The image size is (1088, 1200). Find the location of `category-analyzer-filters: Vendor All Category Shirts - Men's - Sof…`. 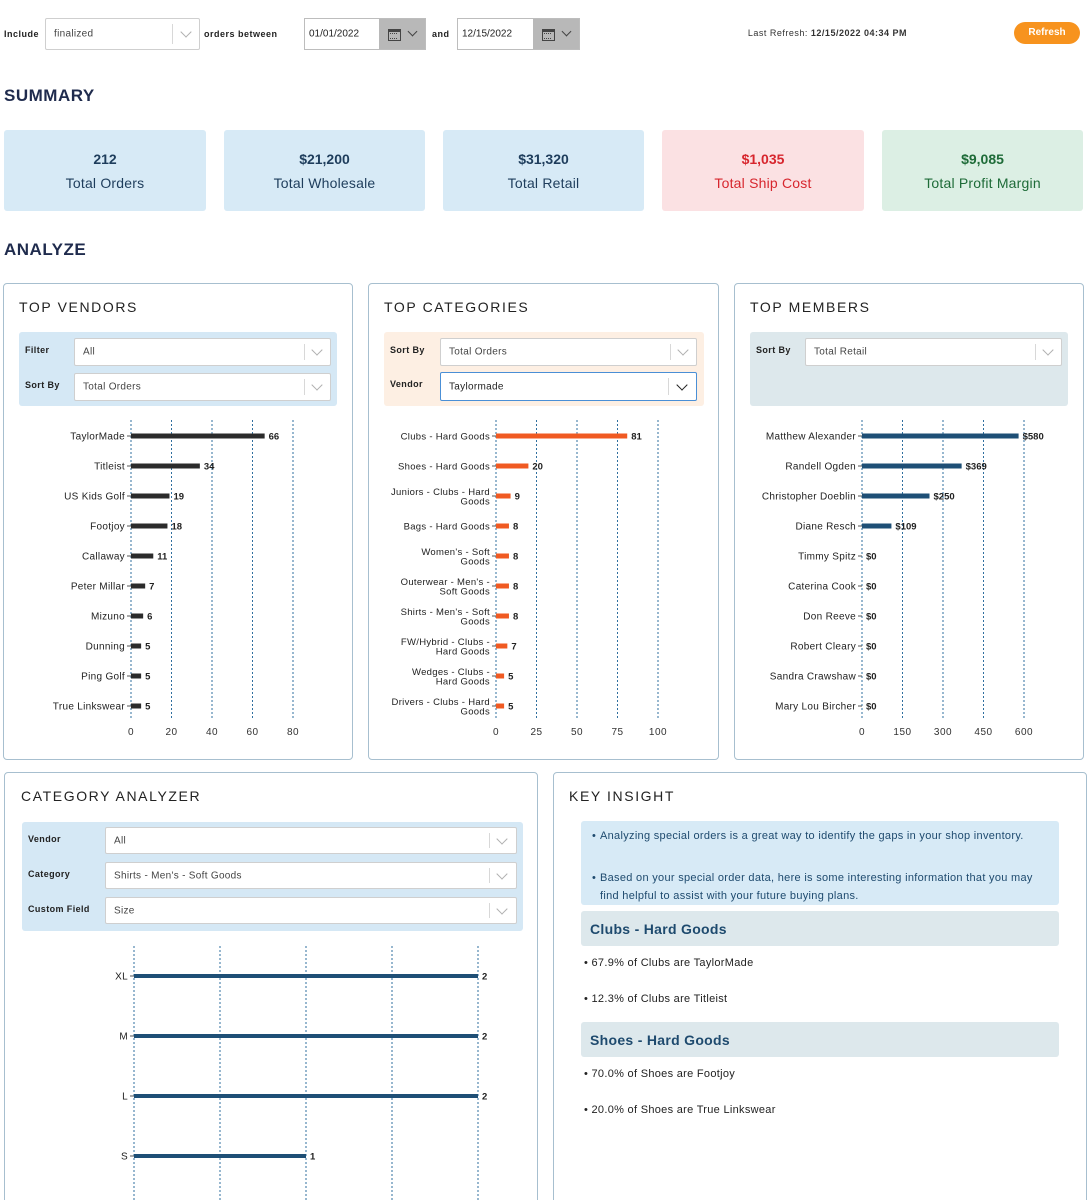

category-analyzer-filters: Vendor All Category Shirts - Men's - Sof… is located at coordinates (272, 876).